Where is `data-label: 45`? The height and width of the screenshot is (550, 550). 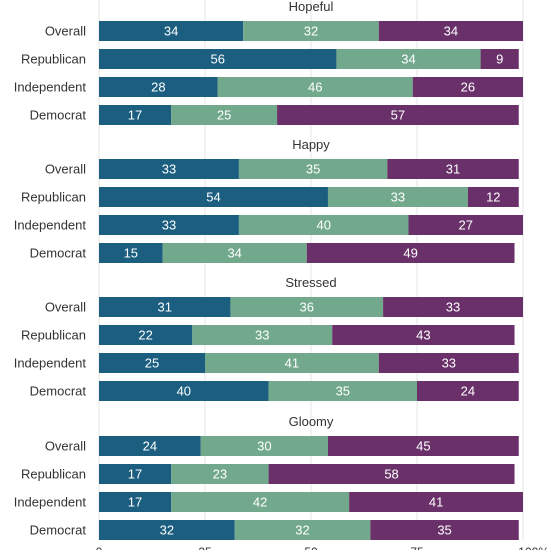
data-label: 45 is located at coordinates (423, 446).